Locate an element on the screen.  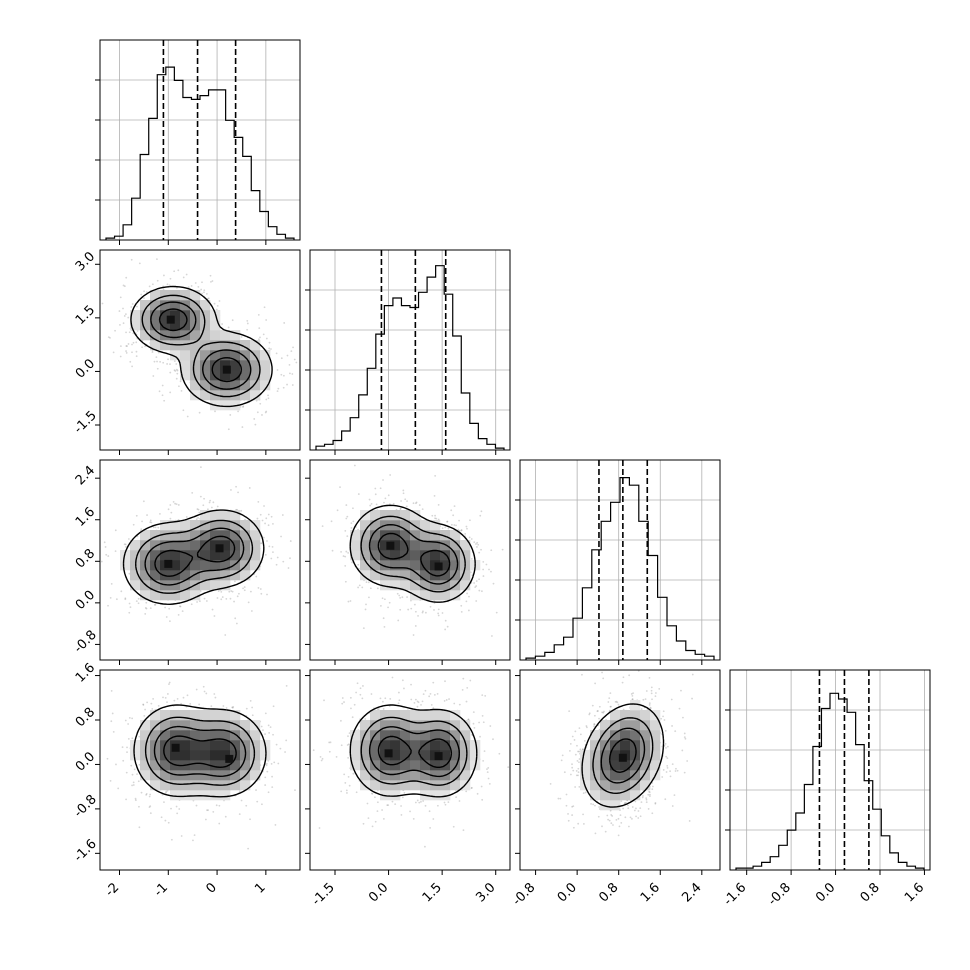
density-shading is located at coordinates (620, 755).